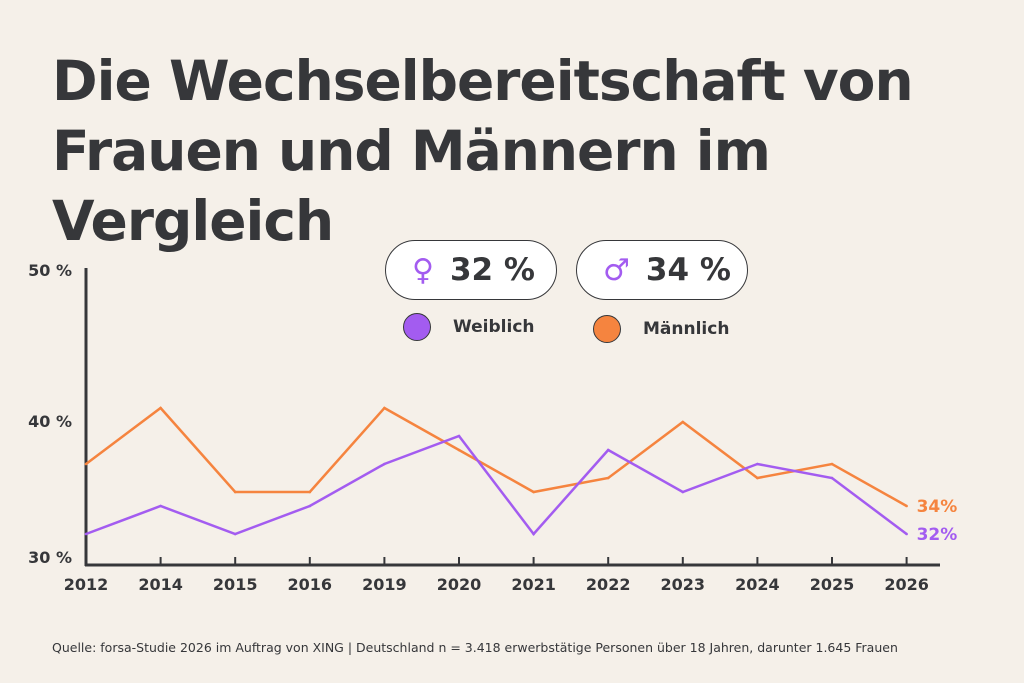 This screenshot has width=1024, height=683. What do you see at coordinates (607, 329) in the screenshot?
I see `legend-swatch-maennlich` at bounding box center [607, 329].